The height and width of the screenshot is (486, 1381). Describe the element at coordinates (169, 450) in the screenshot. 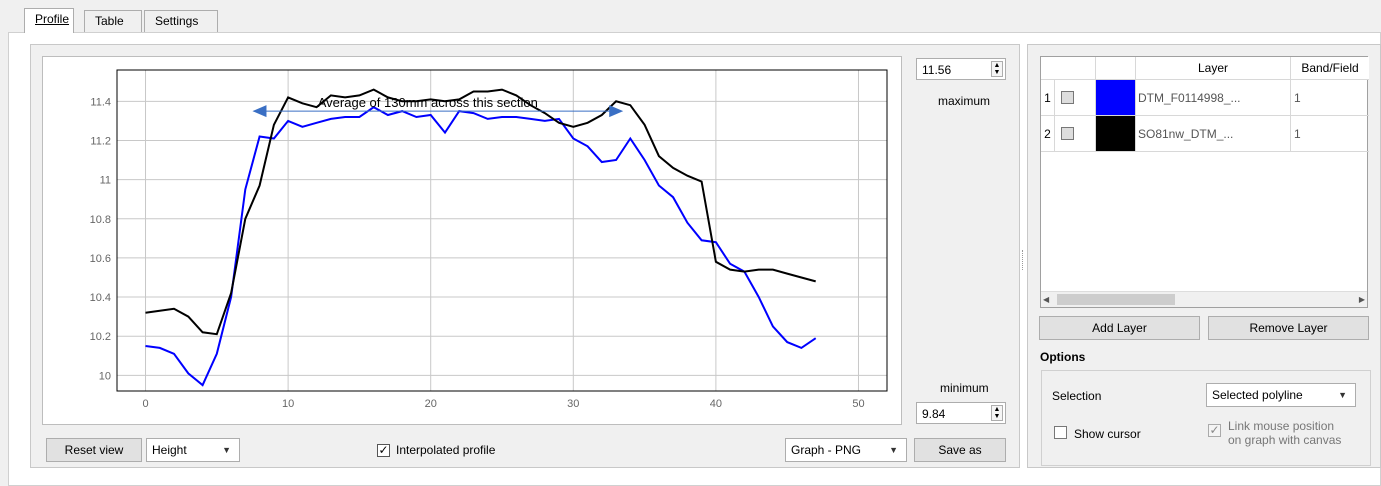

I see `height-combo-value: Height` at that location.